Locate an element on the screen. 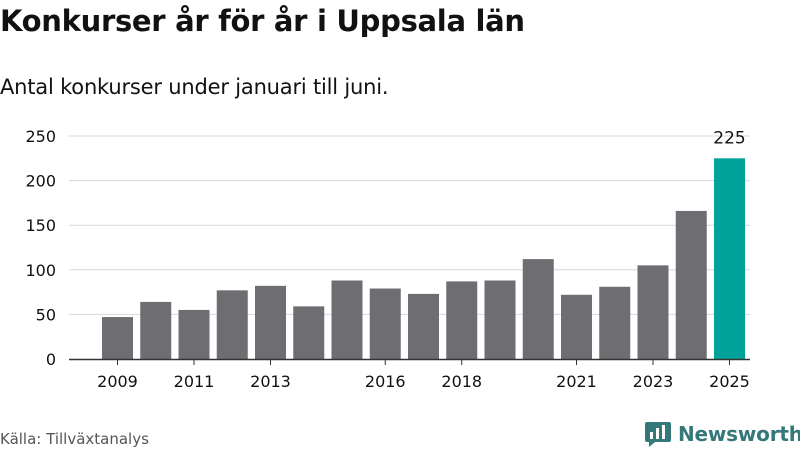 The height and width of the screenshot is (450, 800). y-tick-label: 50 is located at coordinates (46, 314).